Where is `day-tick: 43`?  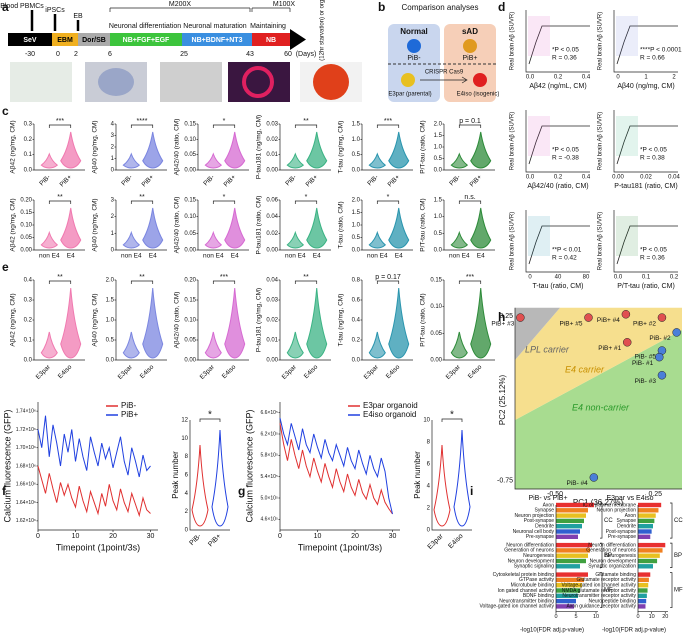
day-tick: 43 is located at coordinates (250, 54).